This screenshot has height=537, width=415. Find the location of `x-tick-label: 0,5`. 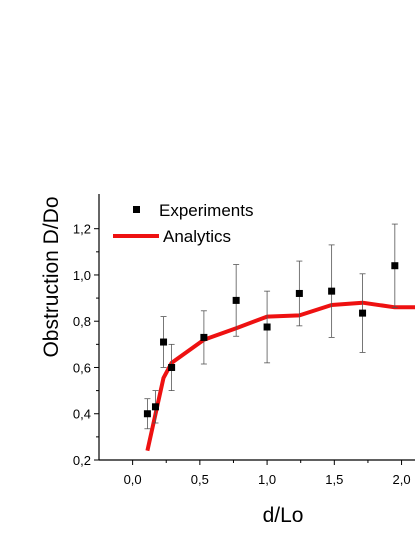

x-tick-label: 0,5 is located at coordinates (200, 479).